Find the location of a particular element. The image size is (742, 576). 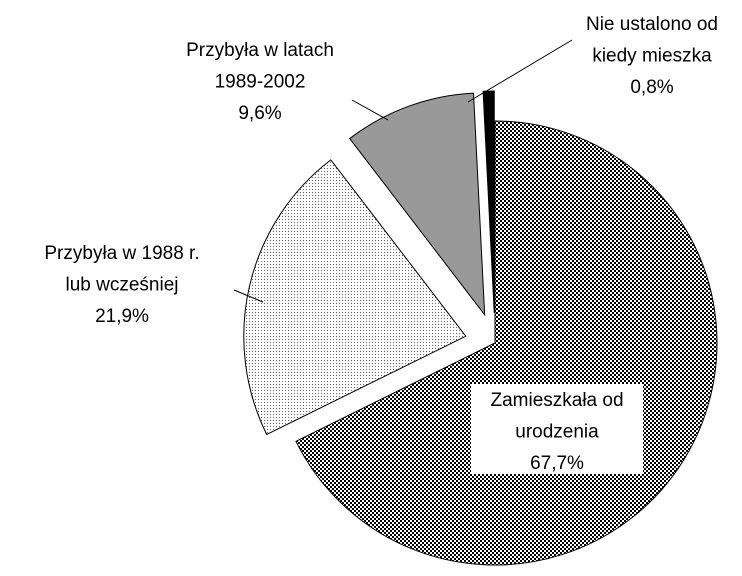

slice-label: Nie ustalono od kiedy mieszka is located at coordinates (652, 40).